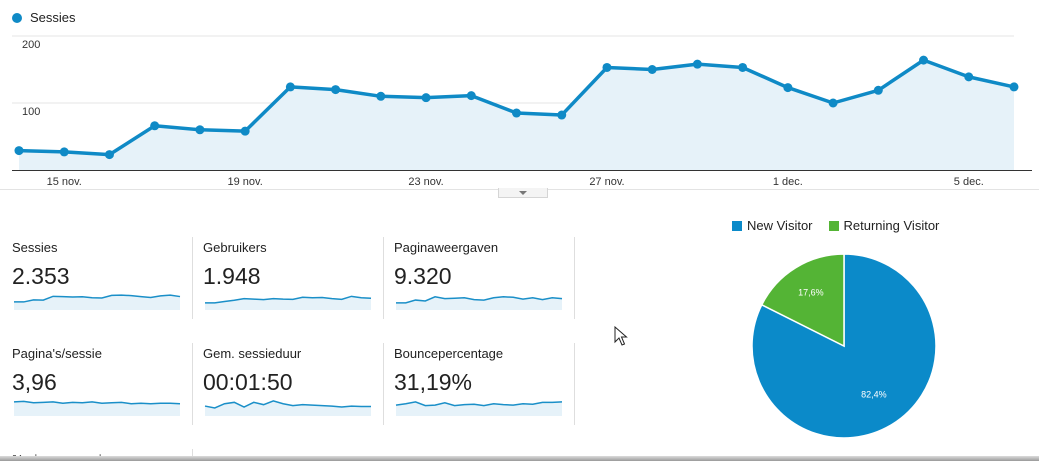 The height and width of the screenshot is (461, 1039). What do you see at coordinates (425, 182) in the screenshot?
I see `x-tick-label: 23 nov.` at bounding box center [425, 182].